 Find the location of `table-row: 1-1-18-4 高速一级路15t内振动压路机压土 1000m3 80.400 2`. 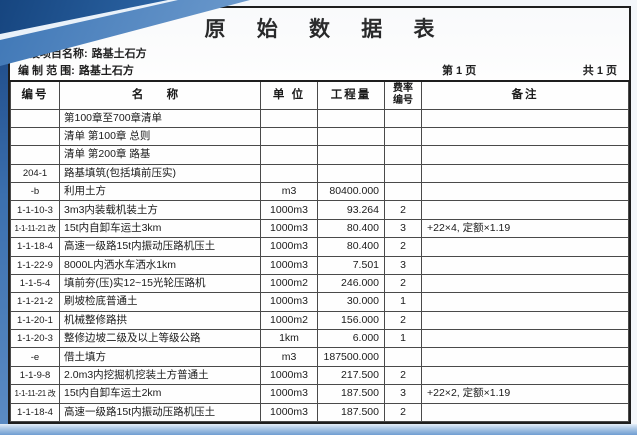

table-row: 1-1-18-4 高速一级路15t内振动压路机压土 1000m3 80.400 2 is located at coordinates (319, 247).